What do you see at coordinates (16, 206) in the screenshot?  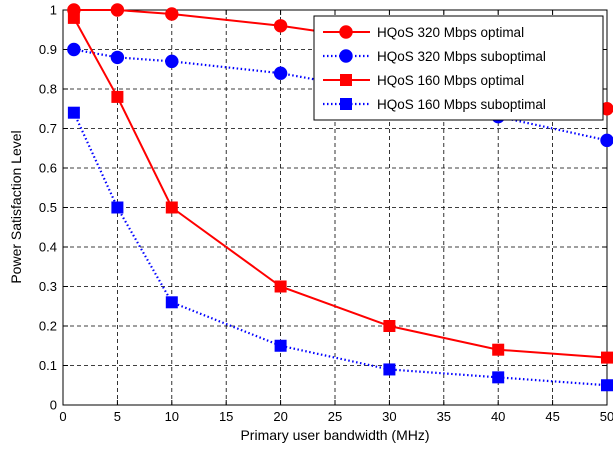 I see `y-axis-title: Power Satisfaction Level` at bounding box center [16, 206].